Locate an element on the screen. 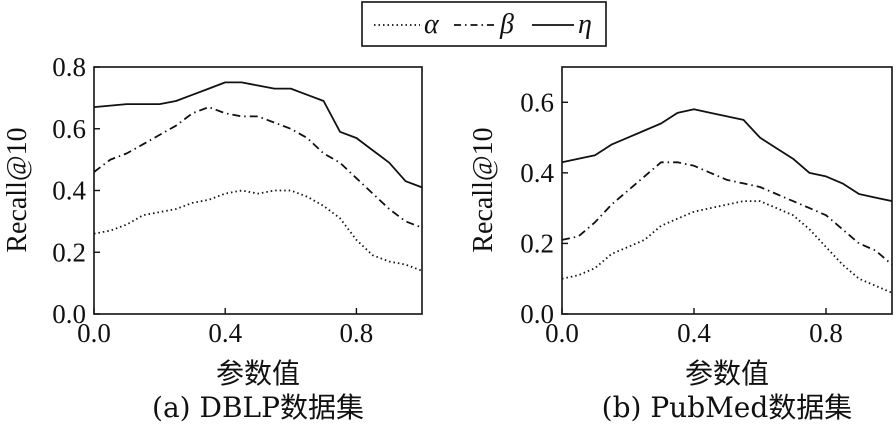 This screenshot has height=425, width=896. panel-a-ytick-label: 0.8 is located at coordinates (69, 67).